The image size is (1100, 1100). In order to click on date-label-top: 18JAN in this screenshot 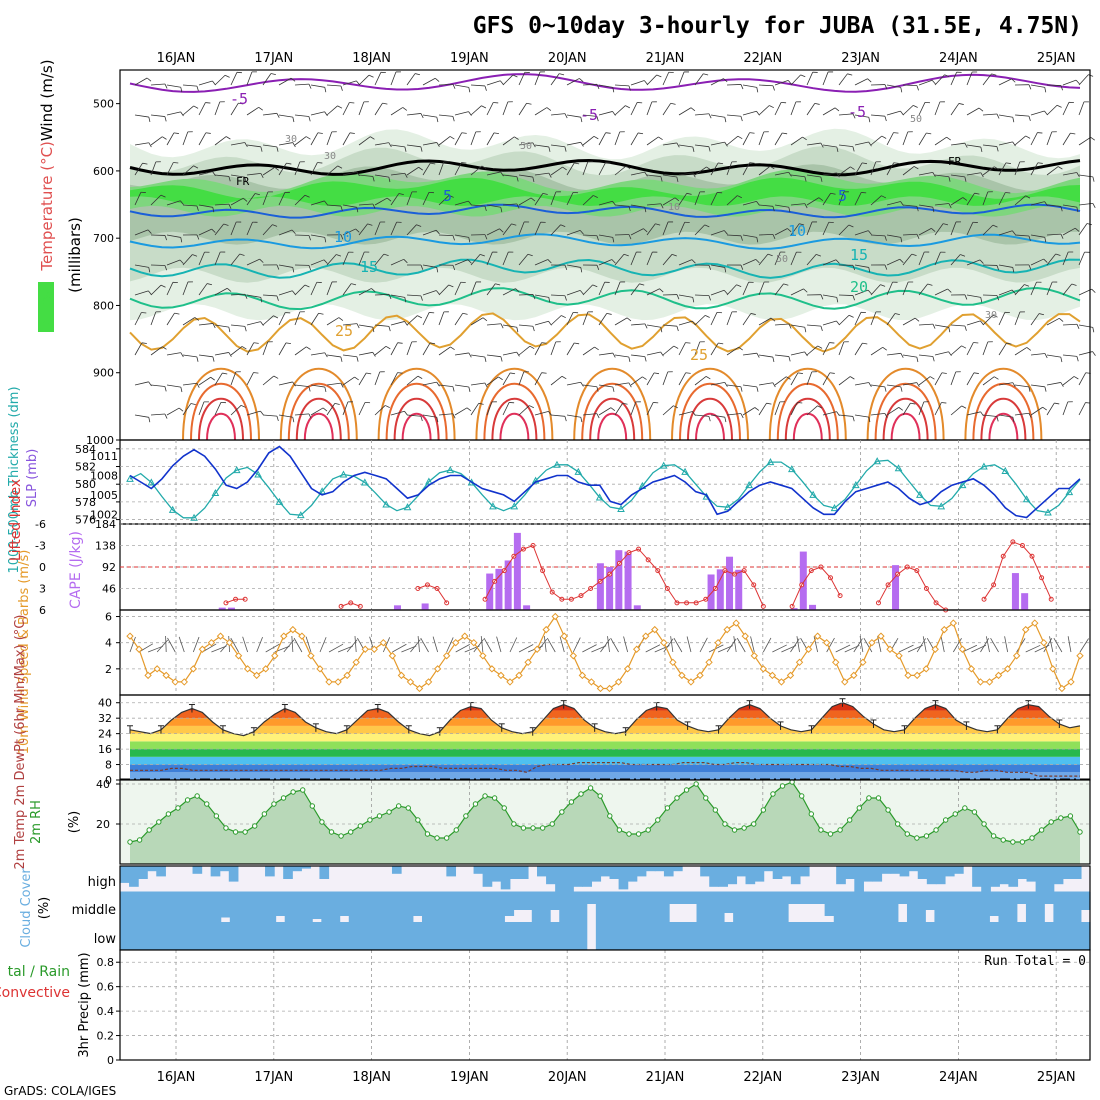, I will do `click(371, 58)`.